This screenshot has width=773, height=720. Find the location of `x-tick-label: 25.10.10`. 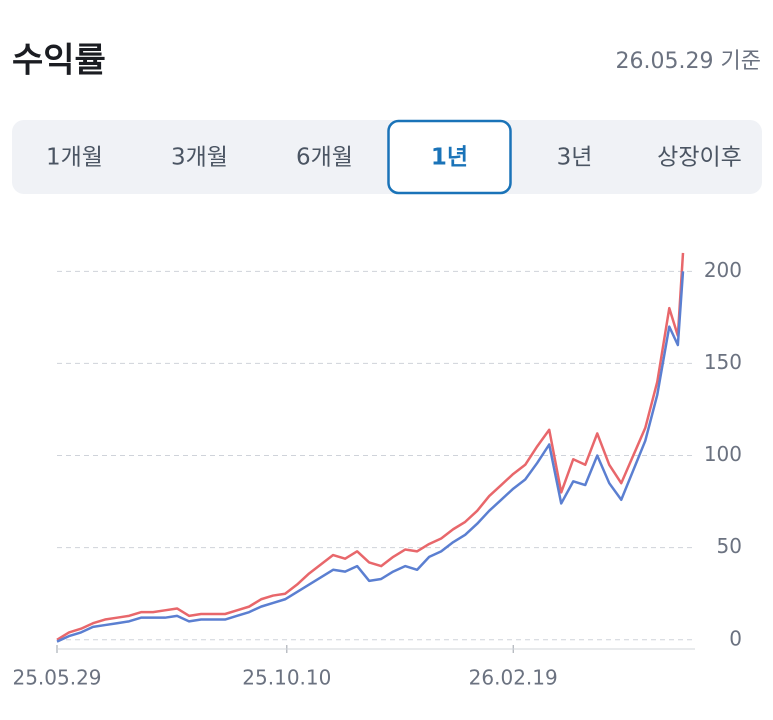

x-tick-label: 25.10.10 is located at coordinates (286, 678).